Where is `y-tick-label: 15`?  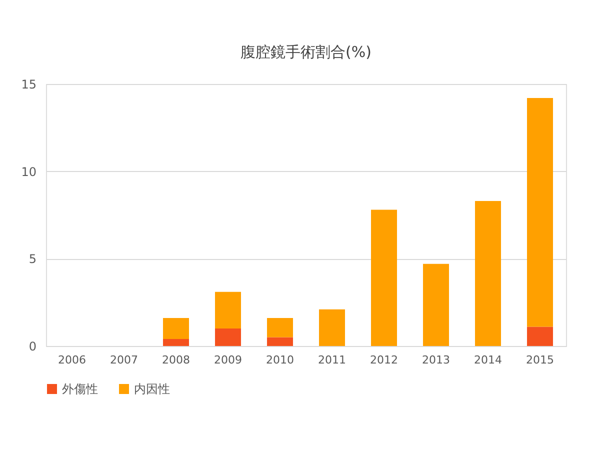 y-tick-label: 15 is located at coordinates (28, 85).